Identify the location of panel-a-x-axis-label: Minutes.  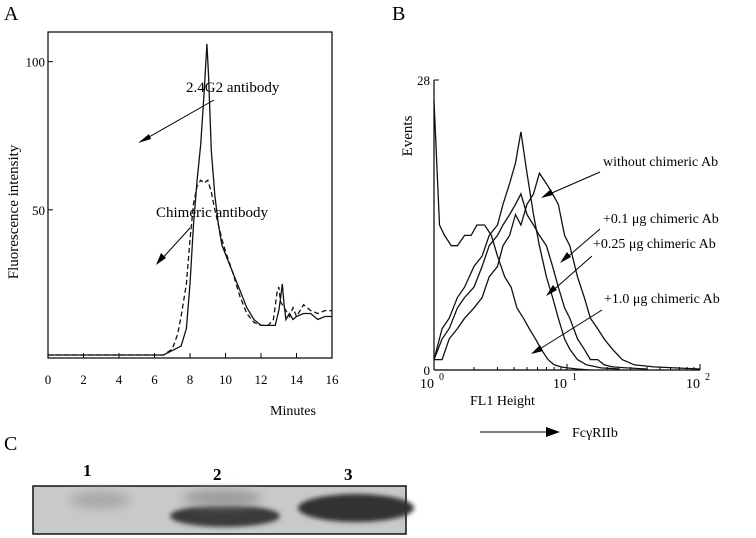
(293, 411).